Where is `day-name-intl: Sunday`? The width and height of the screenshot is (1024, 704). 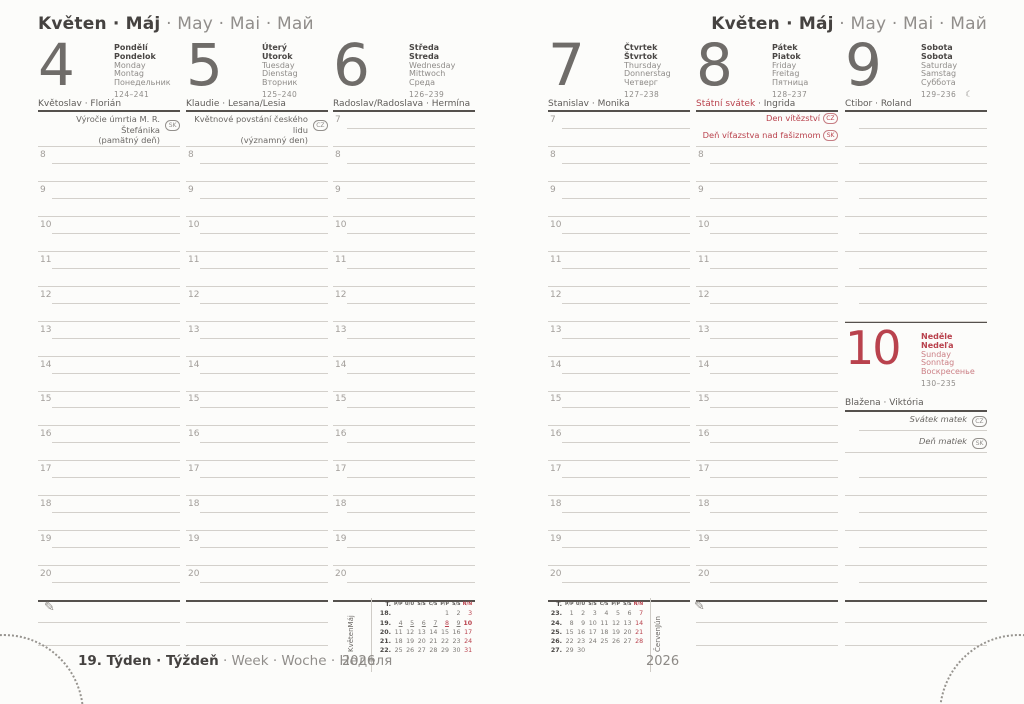
day-name-intl: Sunday is located at coordinates (936, 354).